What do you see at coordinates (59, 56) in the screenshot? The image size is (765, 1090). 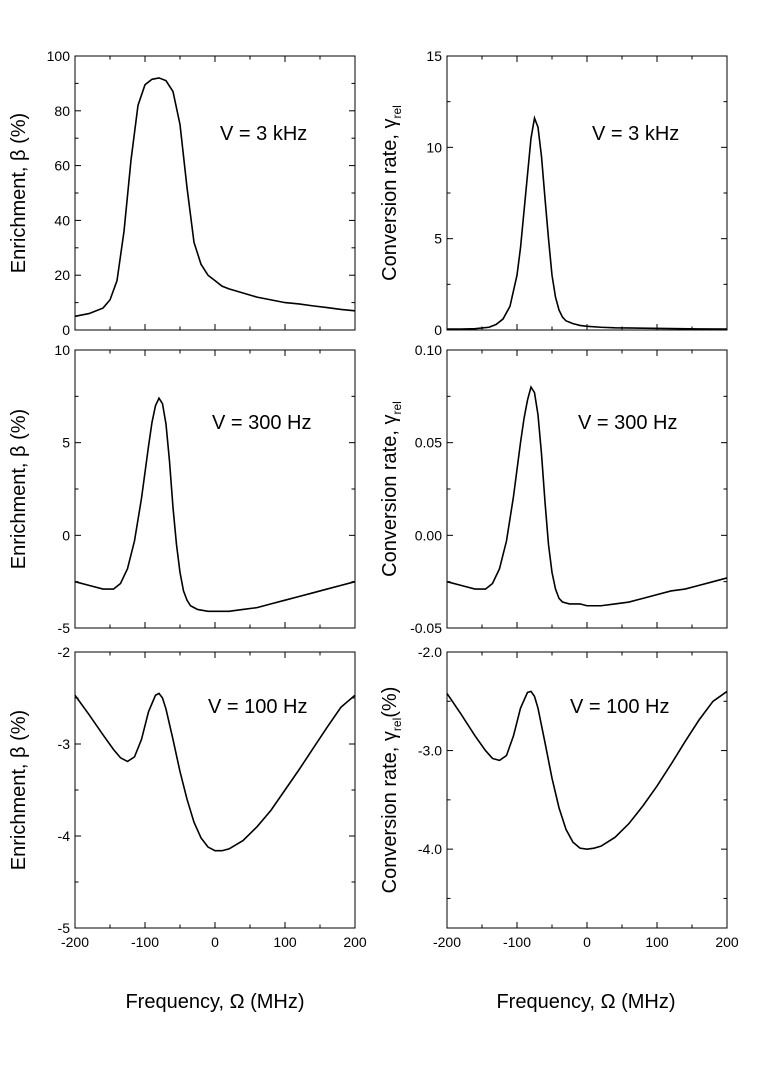 I see `y-tick-label: 100` at bounding box center [59, 56].